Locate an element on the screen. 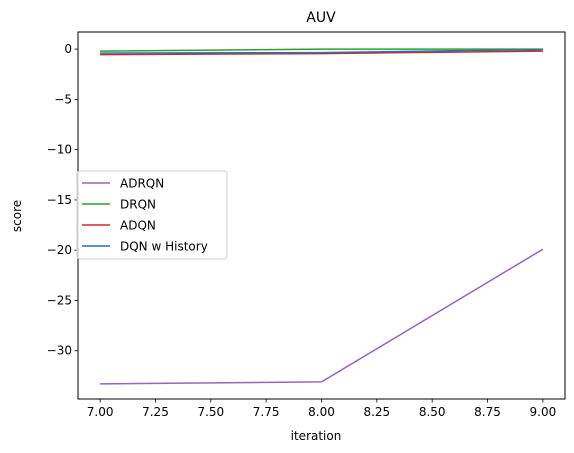 The width and height of the screenshot is (574, 453). x-tick-label: 9.00 is located at coordinates (543, 412).